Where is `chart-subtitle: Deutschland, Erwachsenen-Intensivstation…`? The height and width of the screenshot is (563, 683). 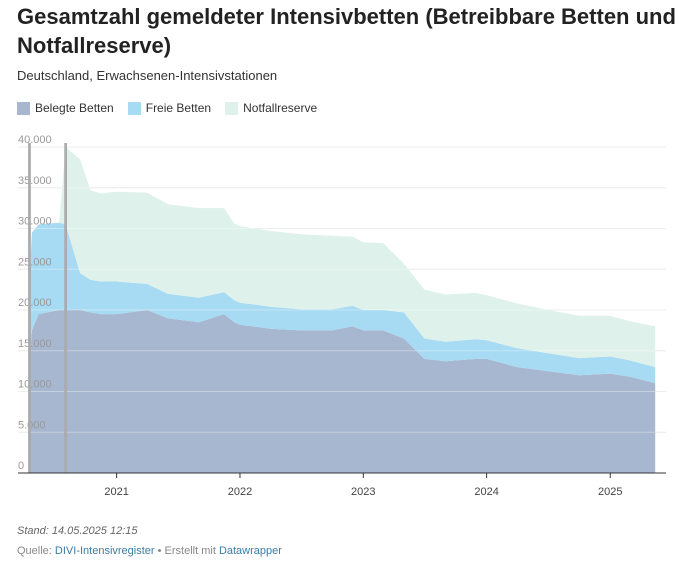
chart-subtitle: Deutschland, Erwachsenen-Intensivstation… is located at coordinates (147, 75).